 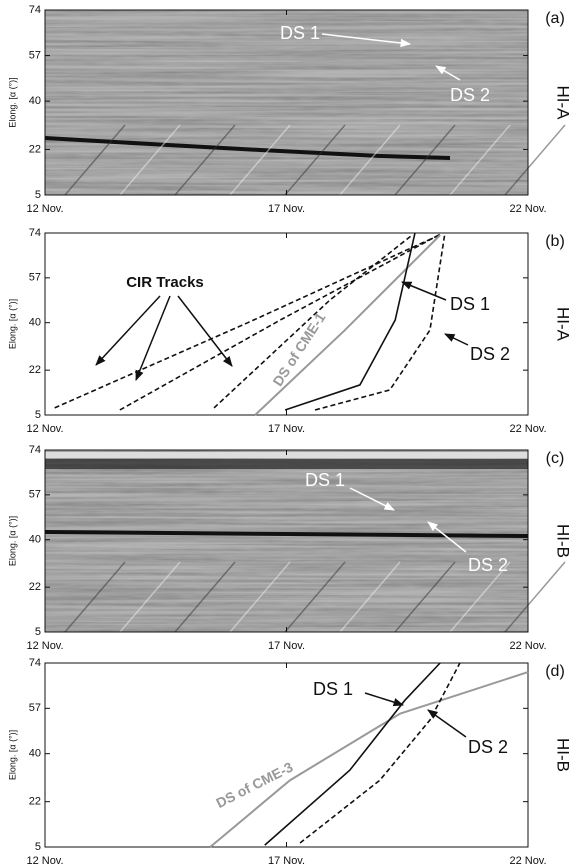 What do you see at coordinates (286, 464) in the screenshot?
I see `jmap-top-band` at bounding box center [286, 464].